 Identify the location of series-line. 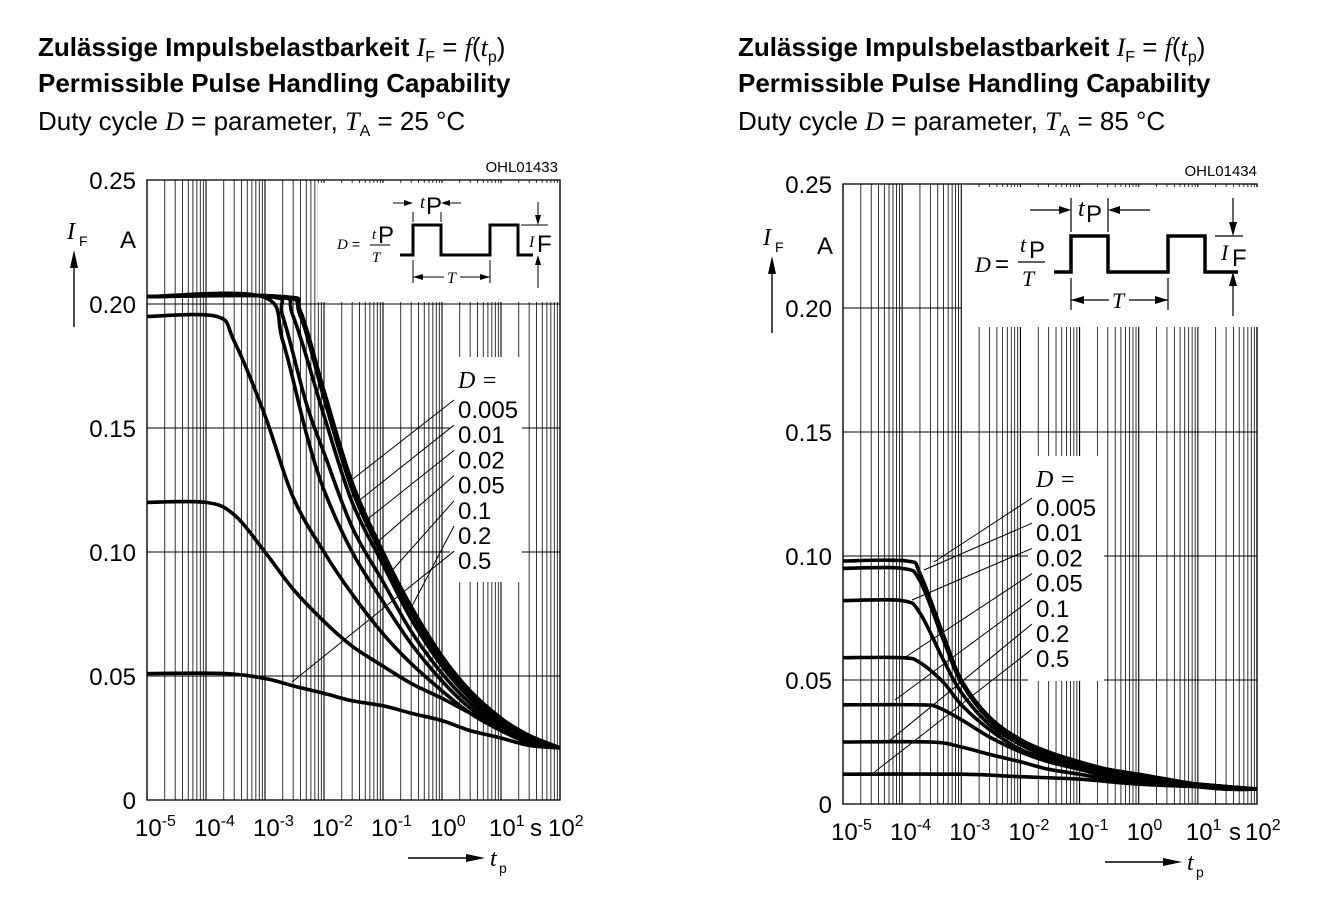
(1050, 694).